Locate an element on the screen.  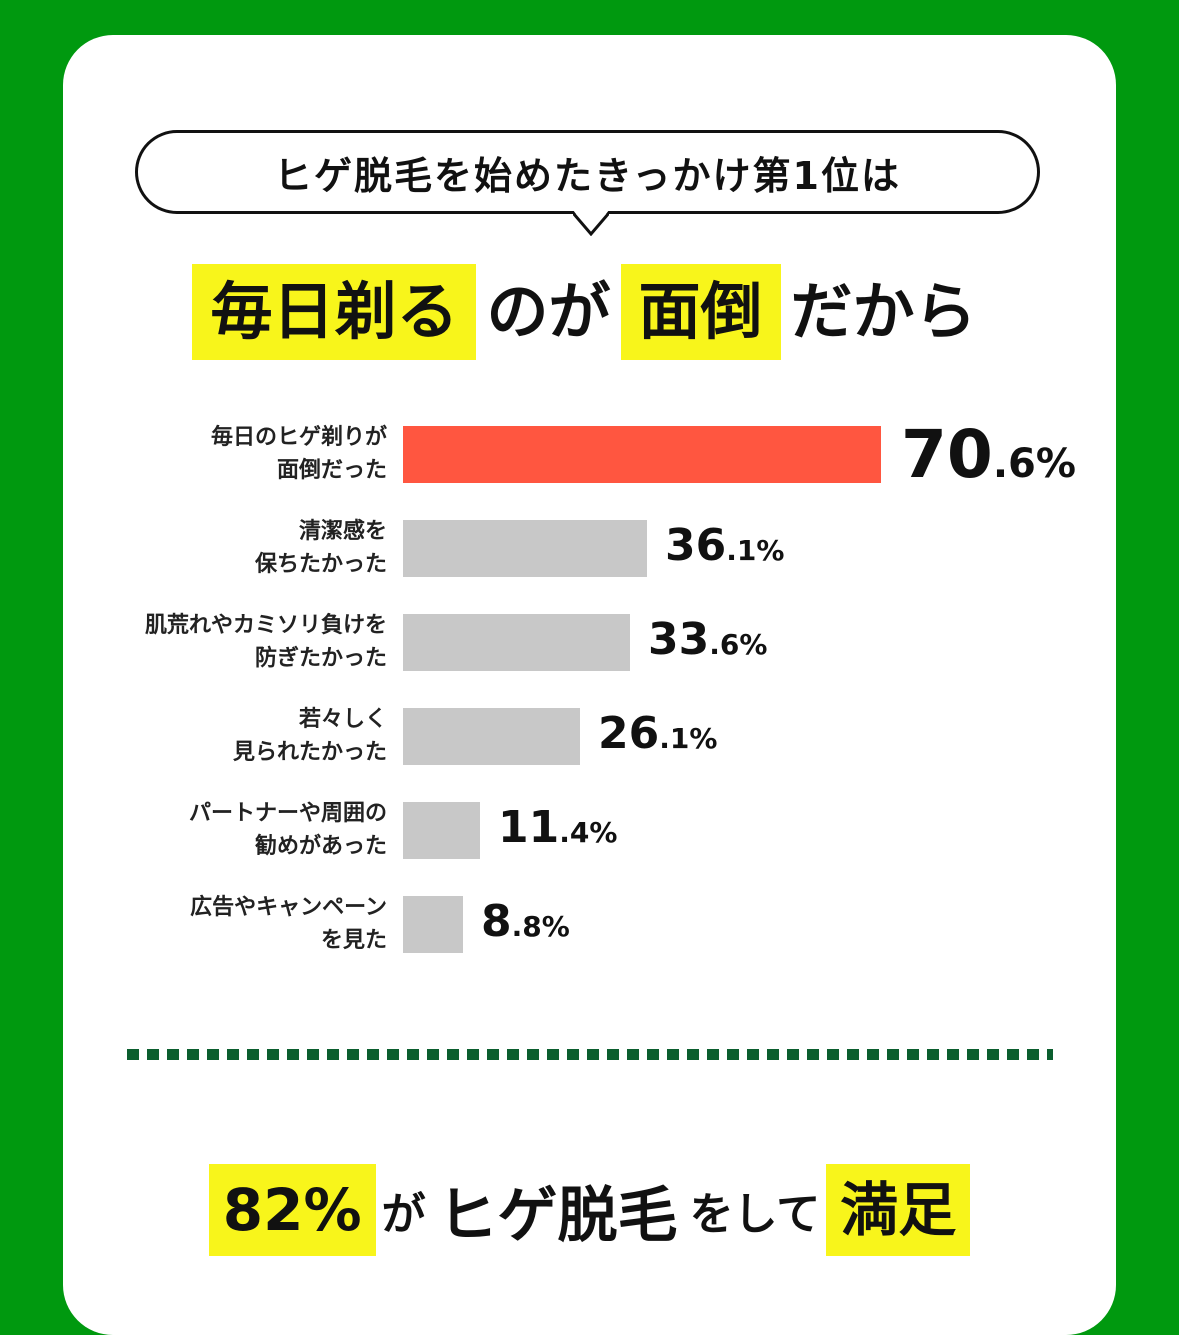
category-label: 広告やキャンペーン を見た is located at coordinates (288, 924).